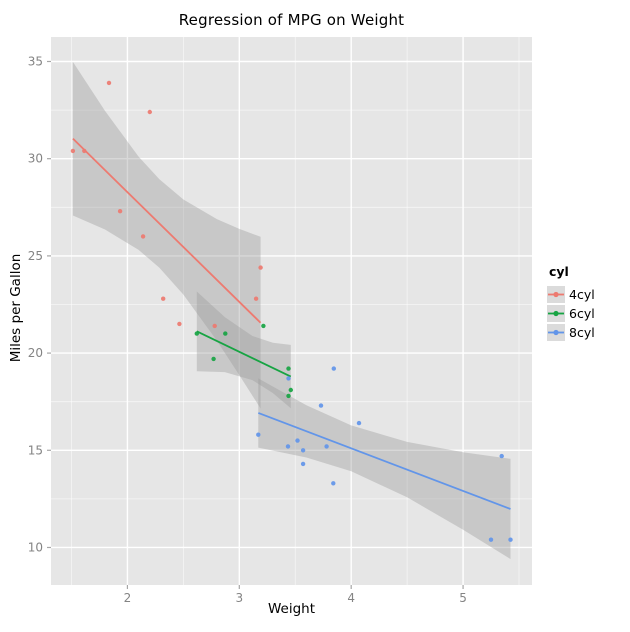 The image size is (630, 632). I want to click on regression-line-6cyl, so click(244, 354).